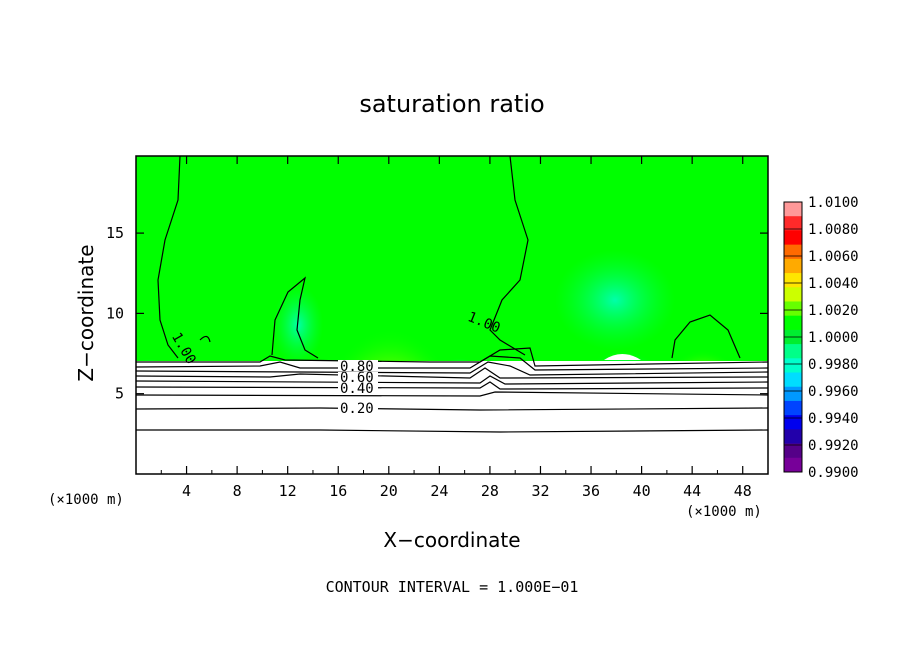 The height and width of the screenshot is (654, 904). I want to click on colorbar-label: 1.0020, so click(833, 311).